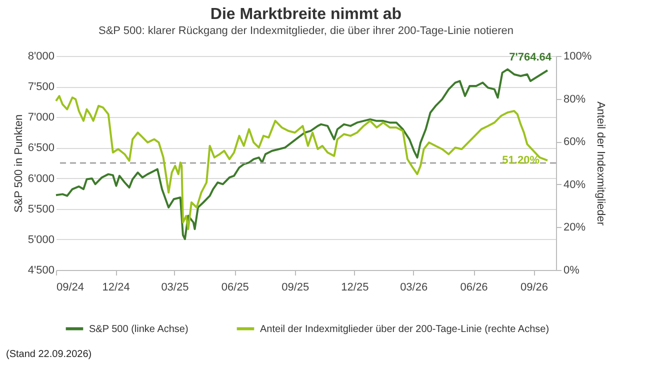  What do you see at coordinates (41, 178) in the screenshot?
I see `y-tick-label: 6'000` at bounding box center [41, 178].